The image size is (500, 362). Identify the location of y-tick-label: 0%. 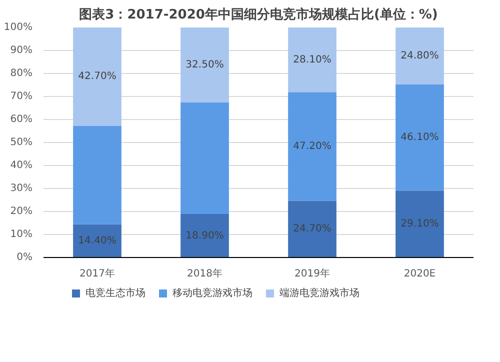
(24, 257).